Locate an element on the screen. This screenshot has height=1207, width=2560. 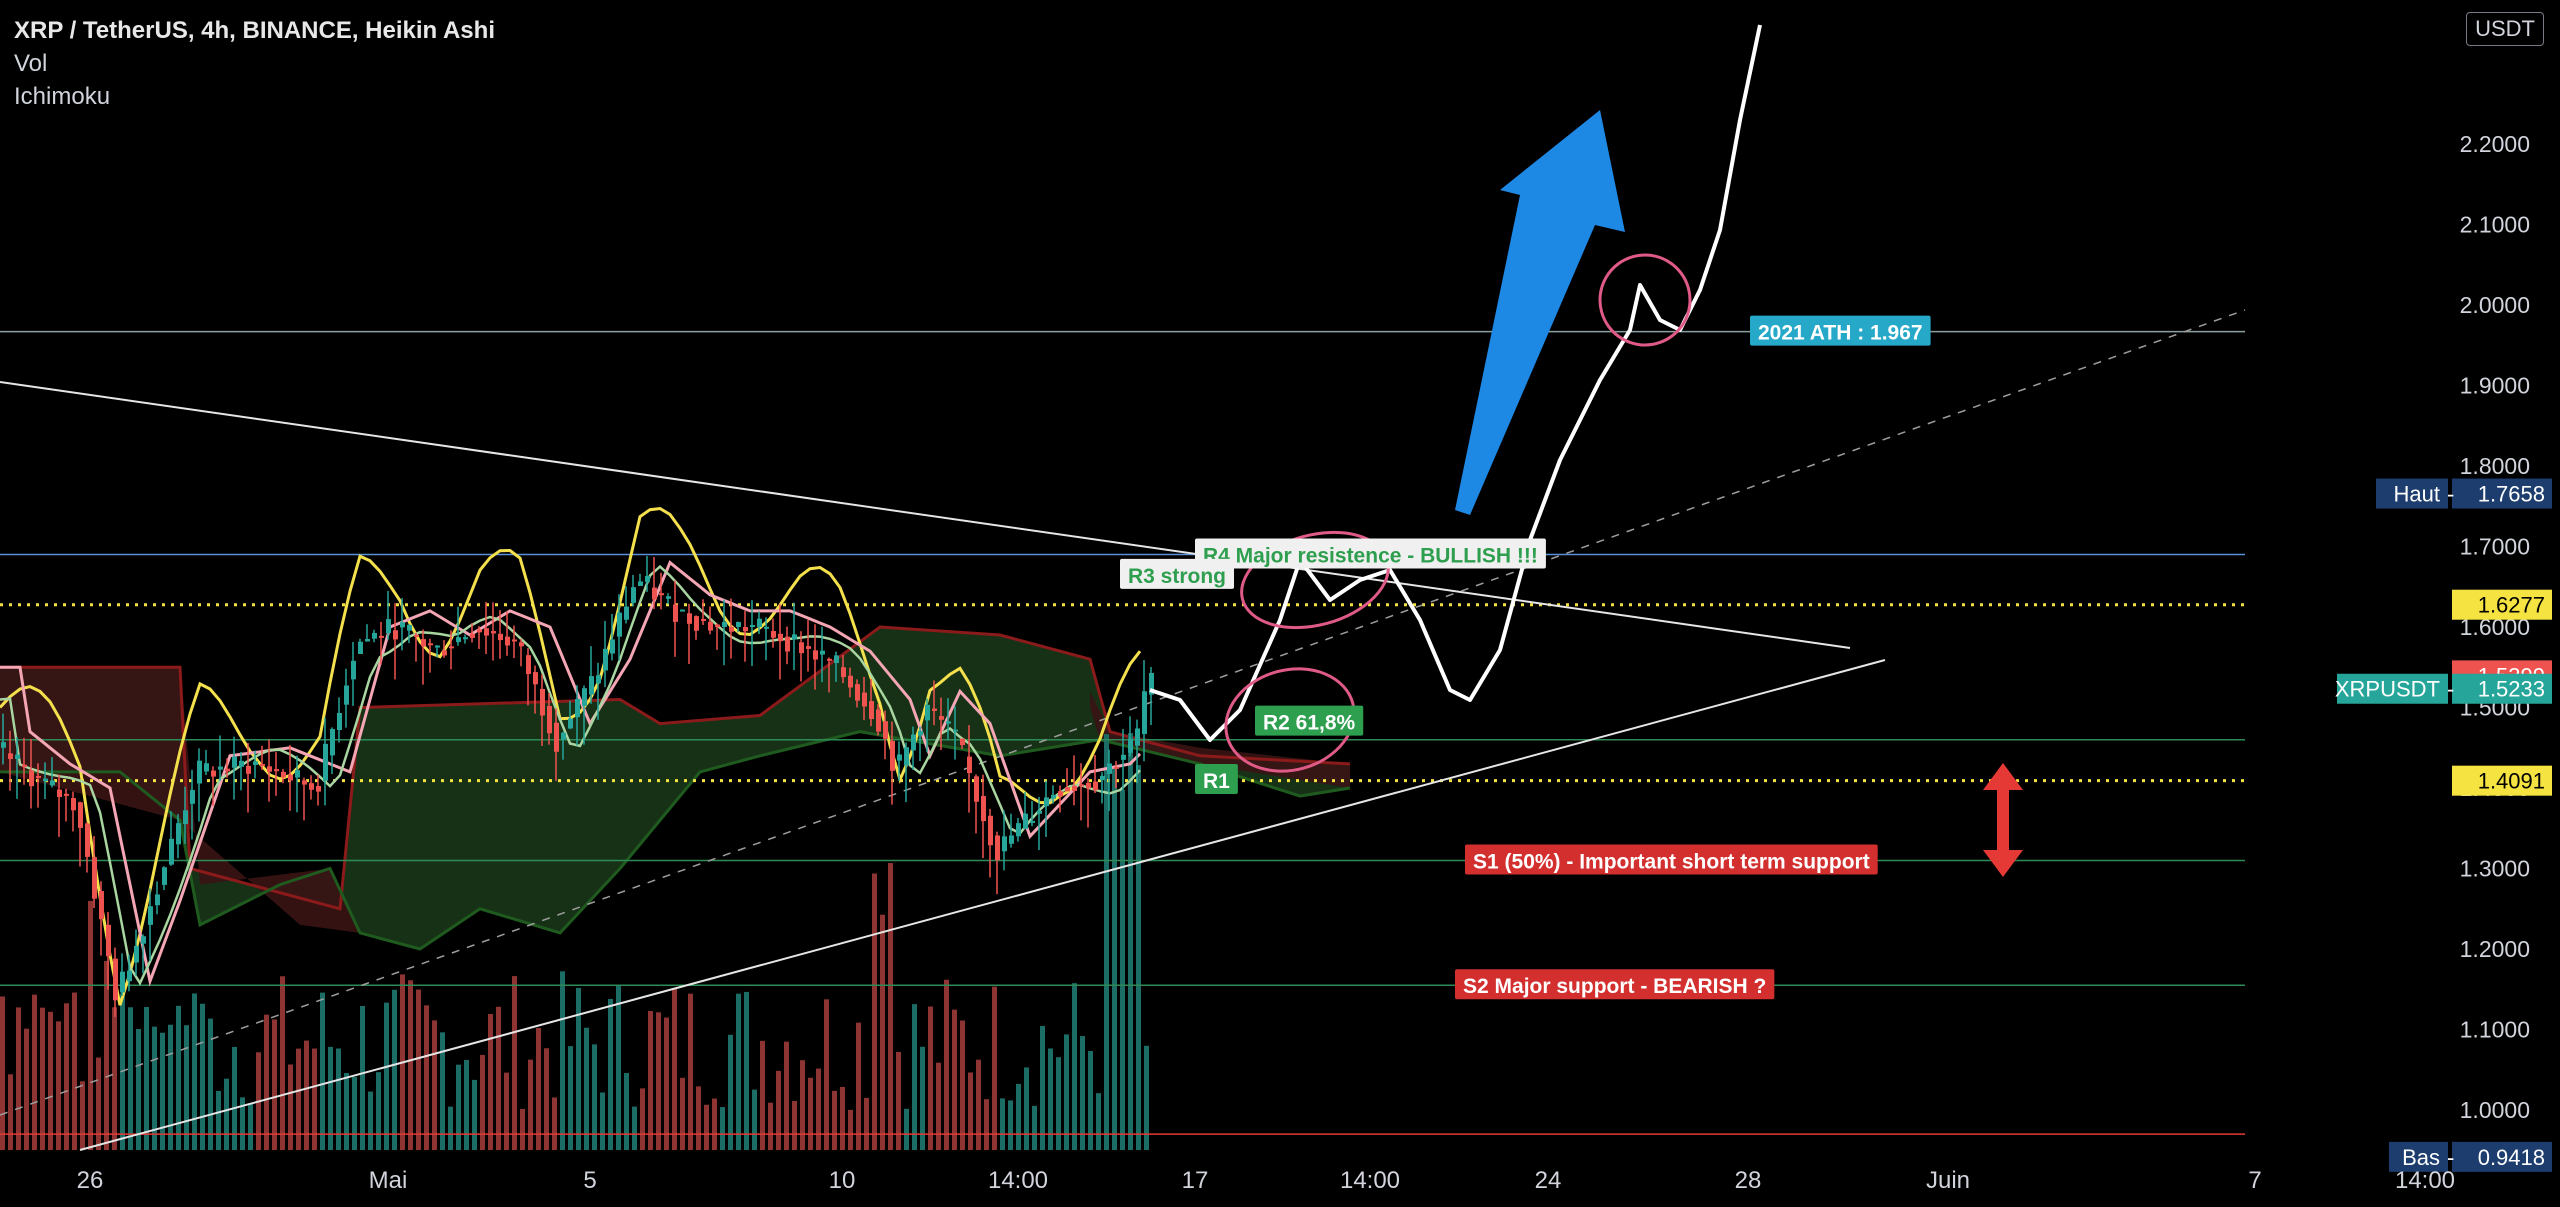
annotation-label: R2 61,8% is located at coordinates (1309, 720).